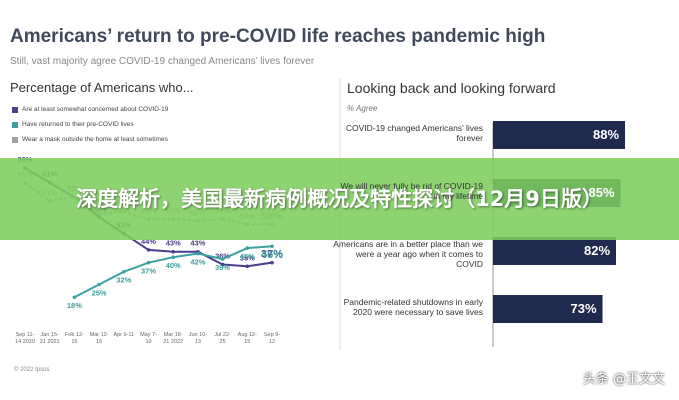  What do you see at coordinates (222, 338) in the screenshot?
I see `x-tick-label: Jul 22-25` at bounding box center [222, 338].